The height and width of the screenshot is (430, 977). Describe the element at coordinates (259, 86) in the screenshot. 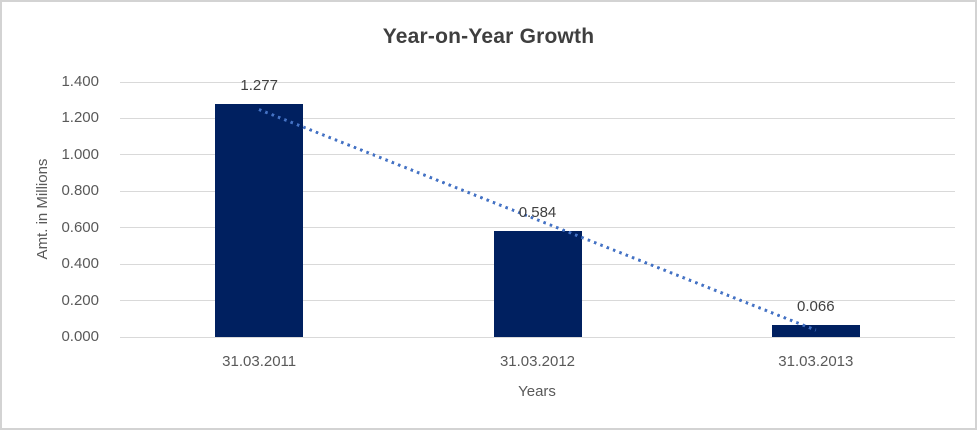

I see `data-label: 1.277` at that location.